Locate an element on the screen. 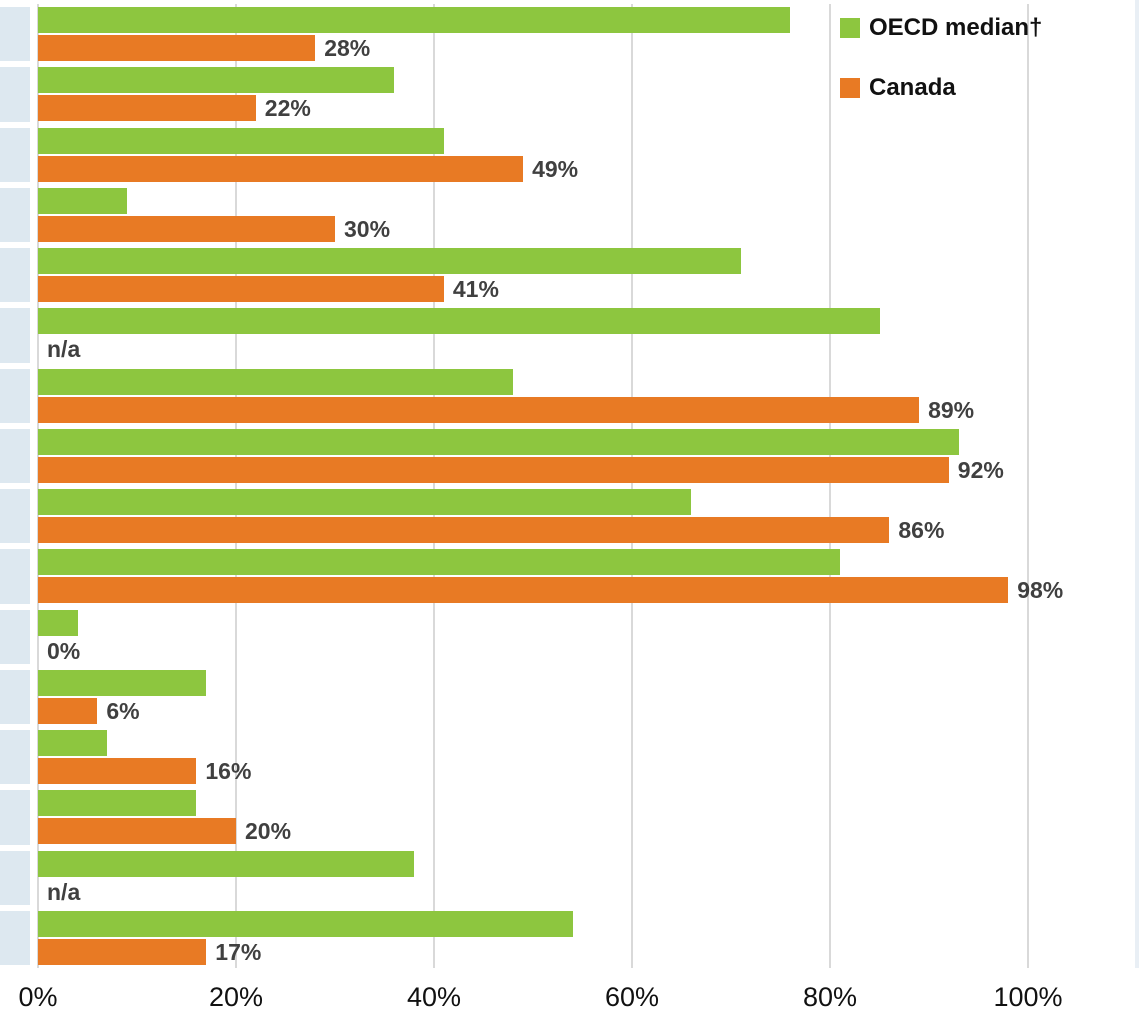 This screenshot has height=1032, width=1140. chart-row: 89% is located at coordinates (533, 396).